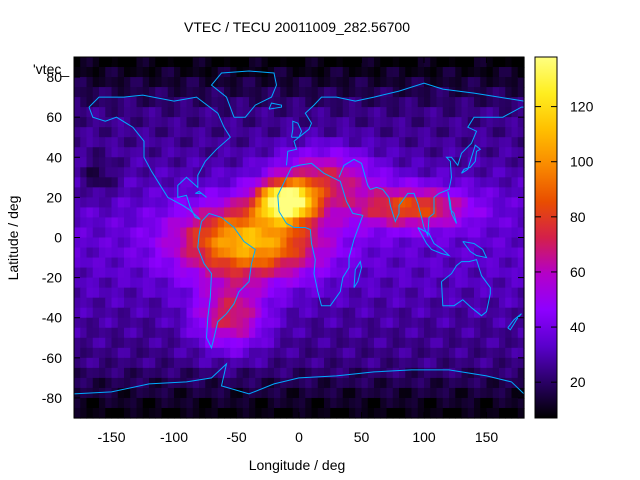  I want to click on y-tick-label: -40, so click(52, 318).